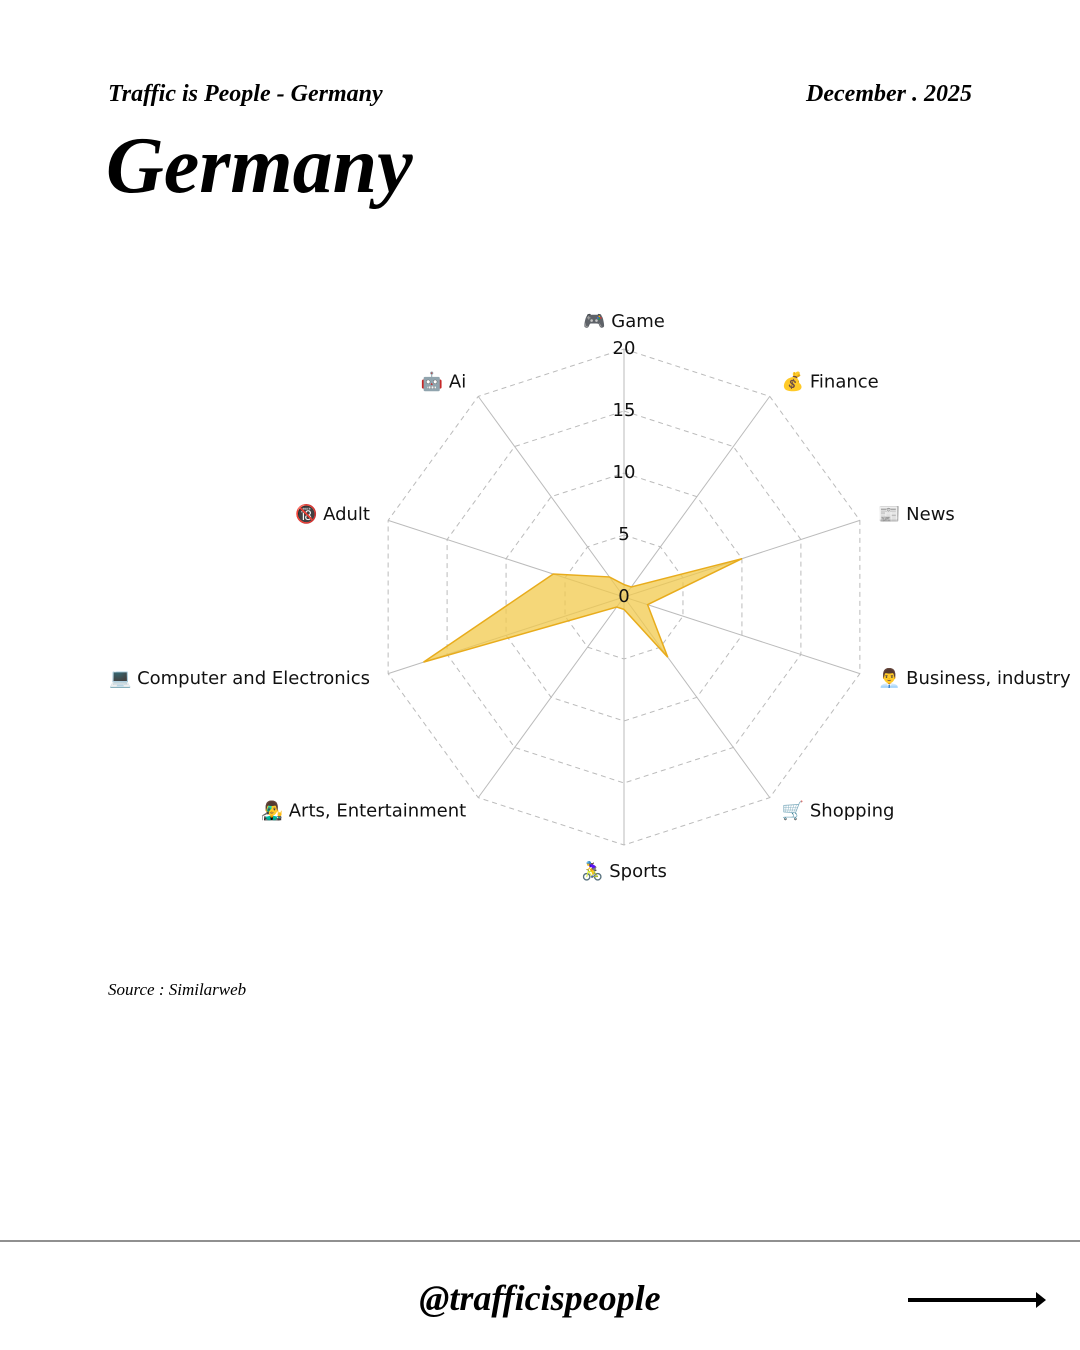 Image resolution: width=1080 pixels, height=1350 pixels. I want to click on category-label: 🔞 Adult, so click(332, 514).